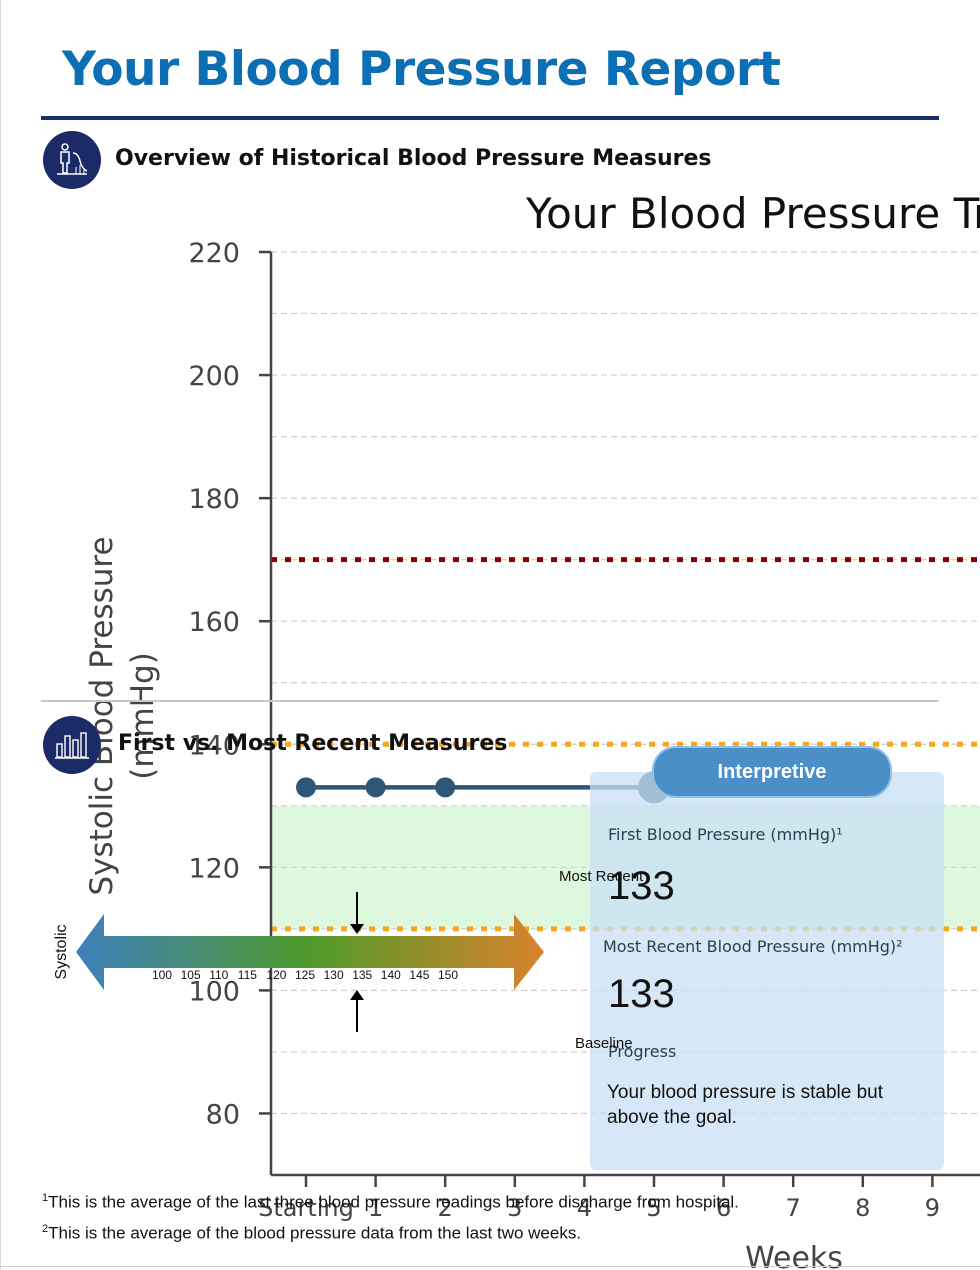 Image resolution: width=980 pixels, height=1270 pixels. What do you see at coordinates (772, 772) in the screenshot?
I see `interpretive-pill: Interpretive` at bounding box center [772, 772].